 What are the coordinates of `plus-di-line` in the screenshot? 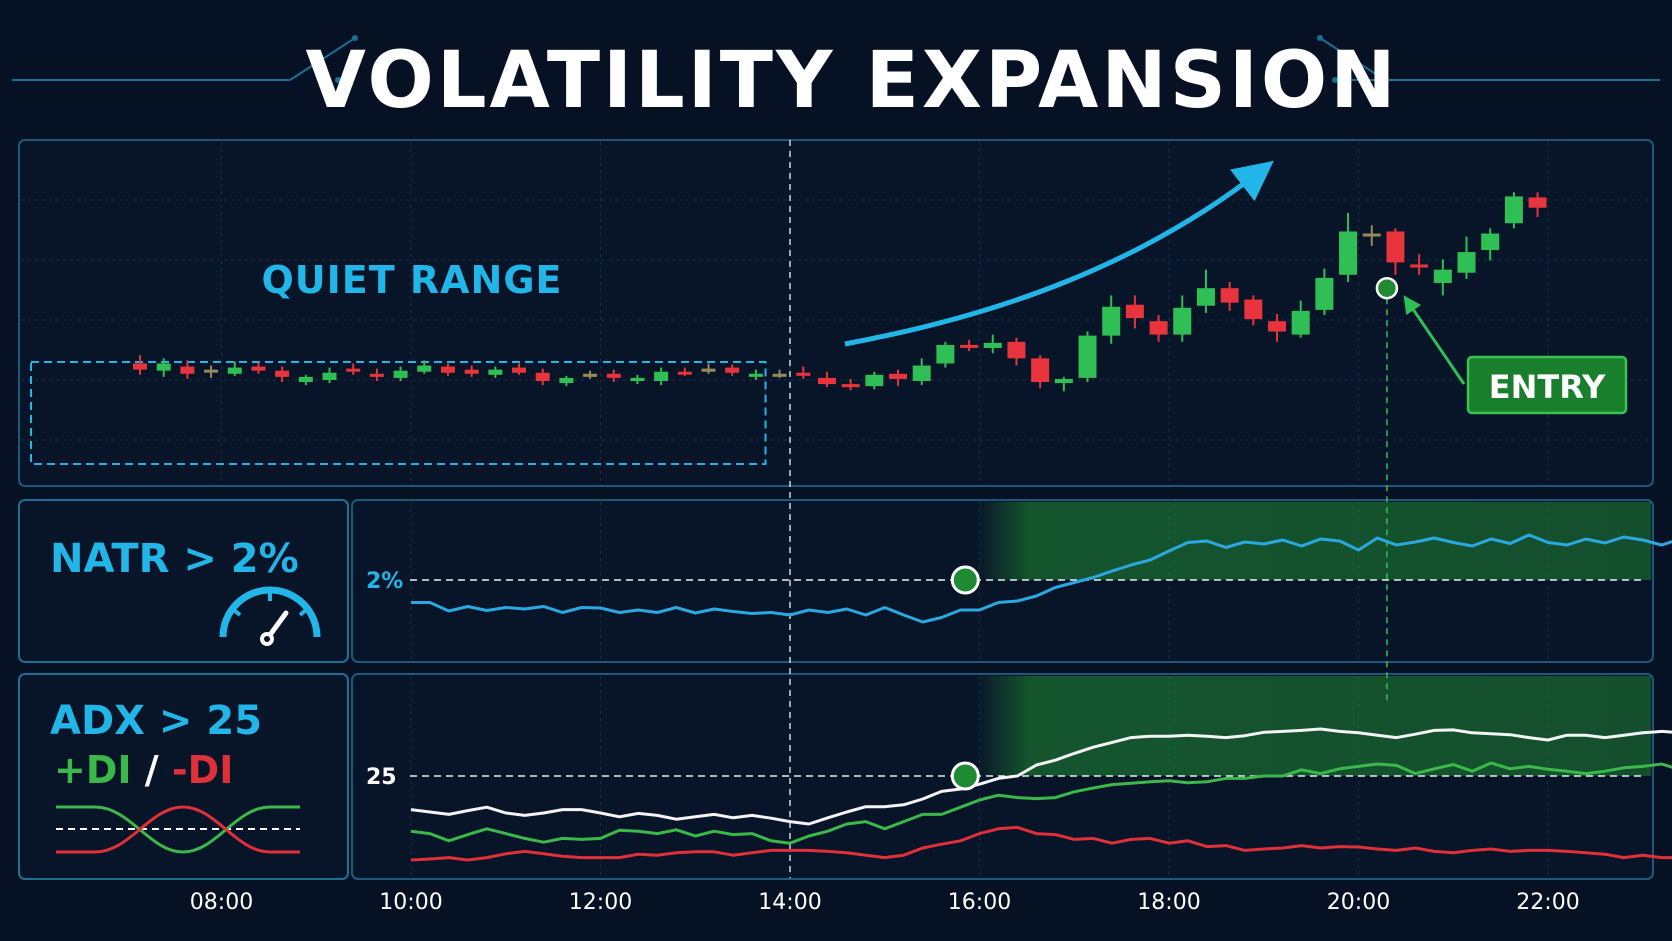 It's located at (1041, 803).